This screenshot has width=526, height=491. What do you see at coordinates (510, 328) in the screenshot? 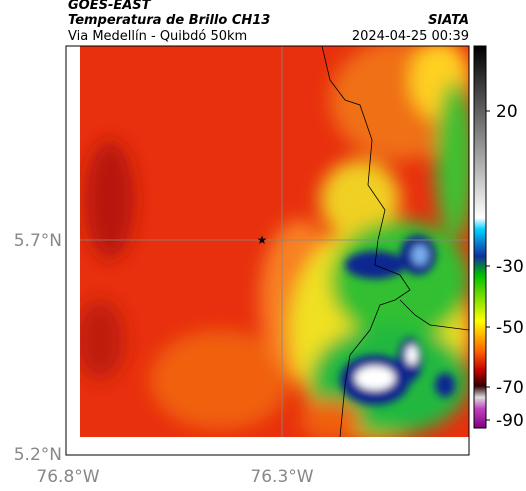
I see `colorbar-label: -50` at bounding box center [510, 328].